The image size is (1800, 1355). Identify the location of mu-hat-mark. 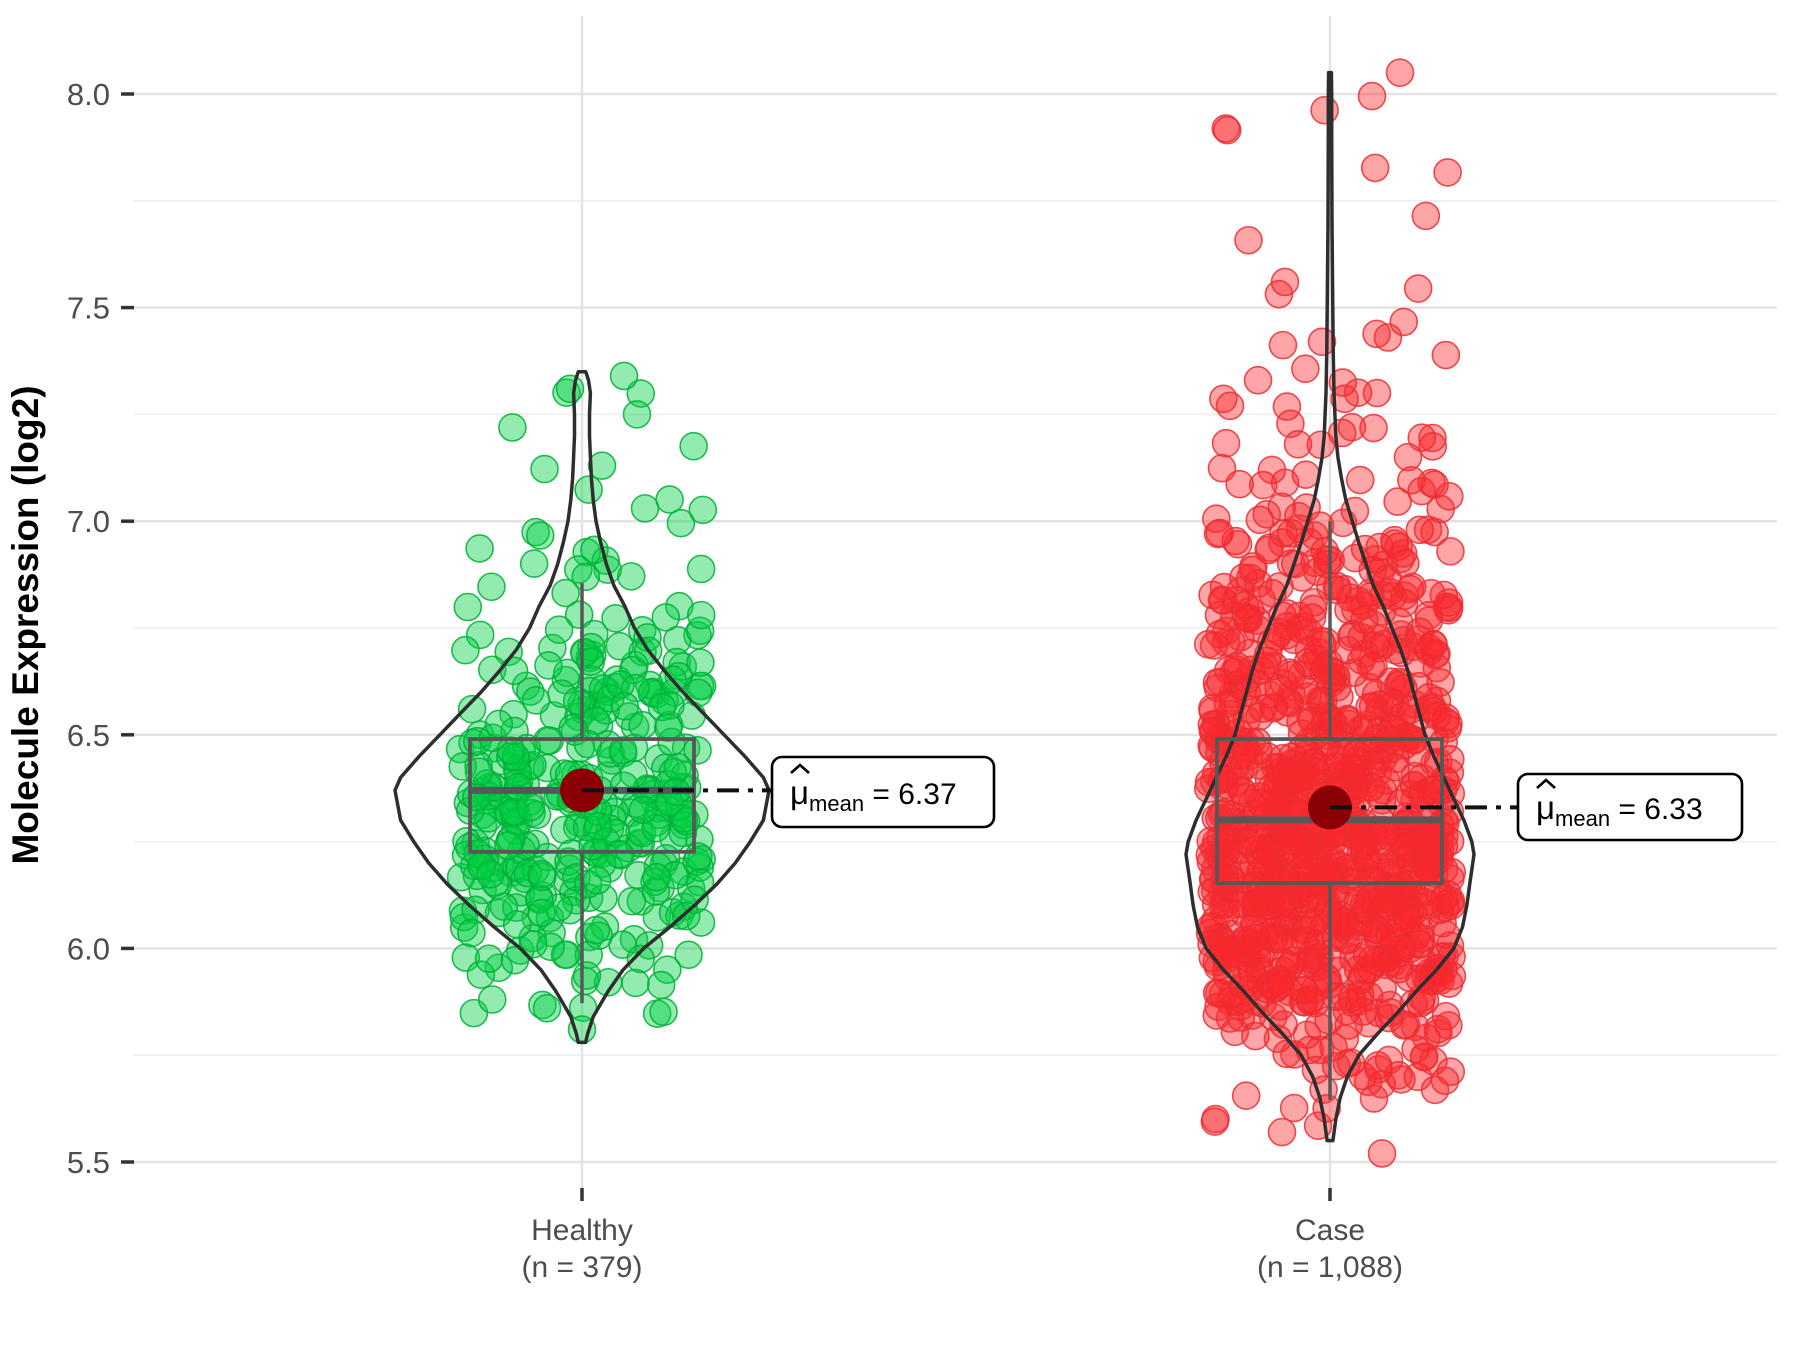
(1546, 783).